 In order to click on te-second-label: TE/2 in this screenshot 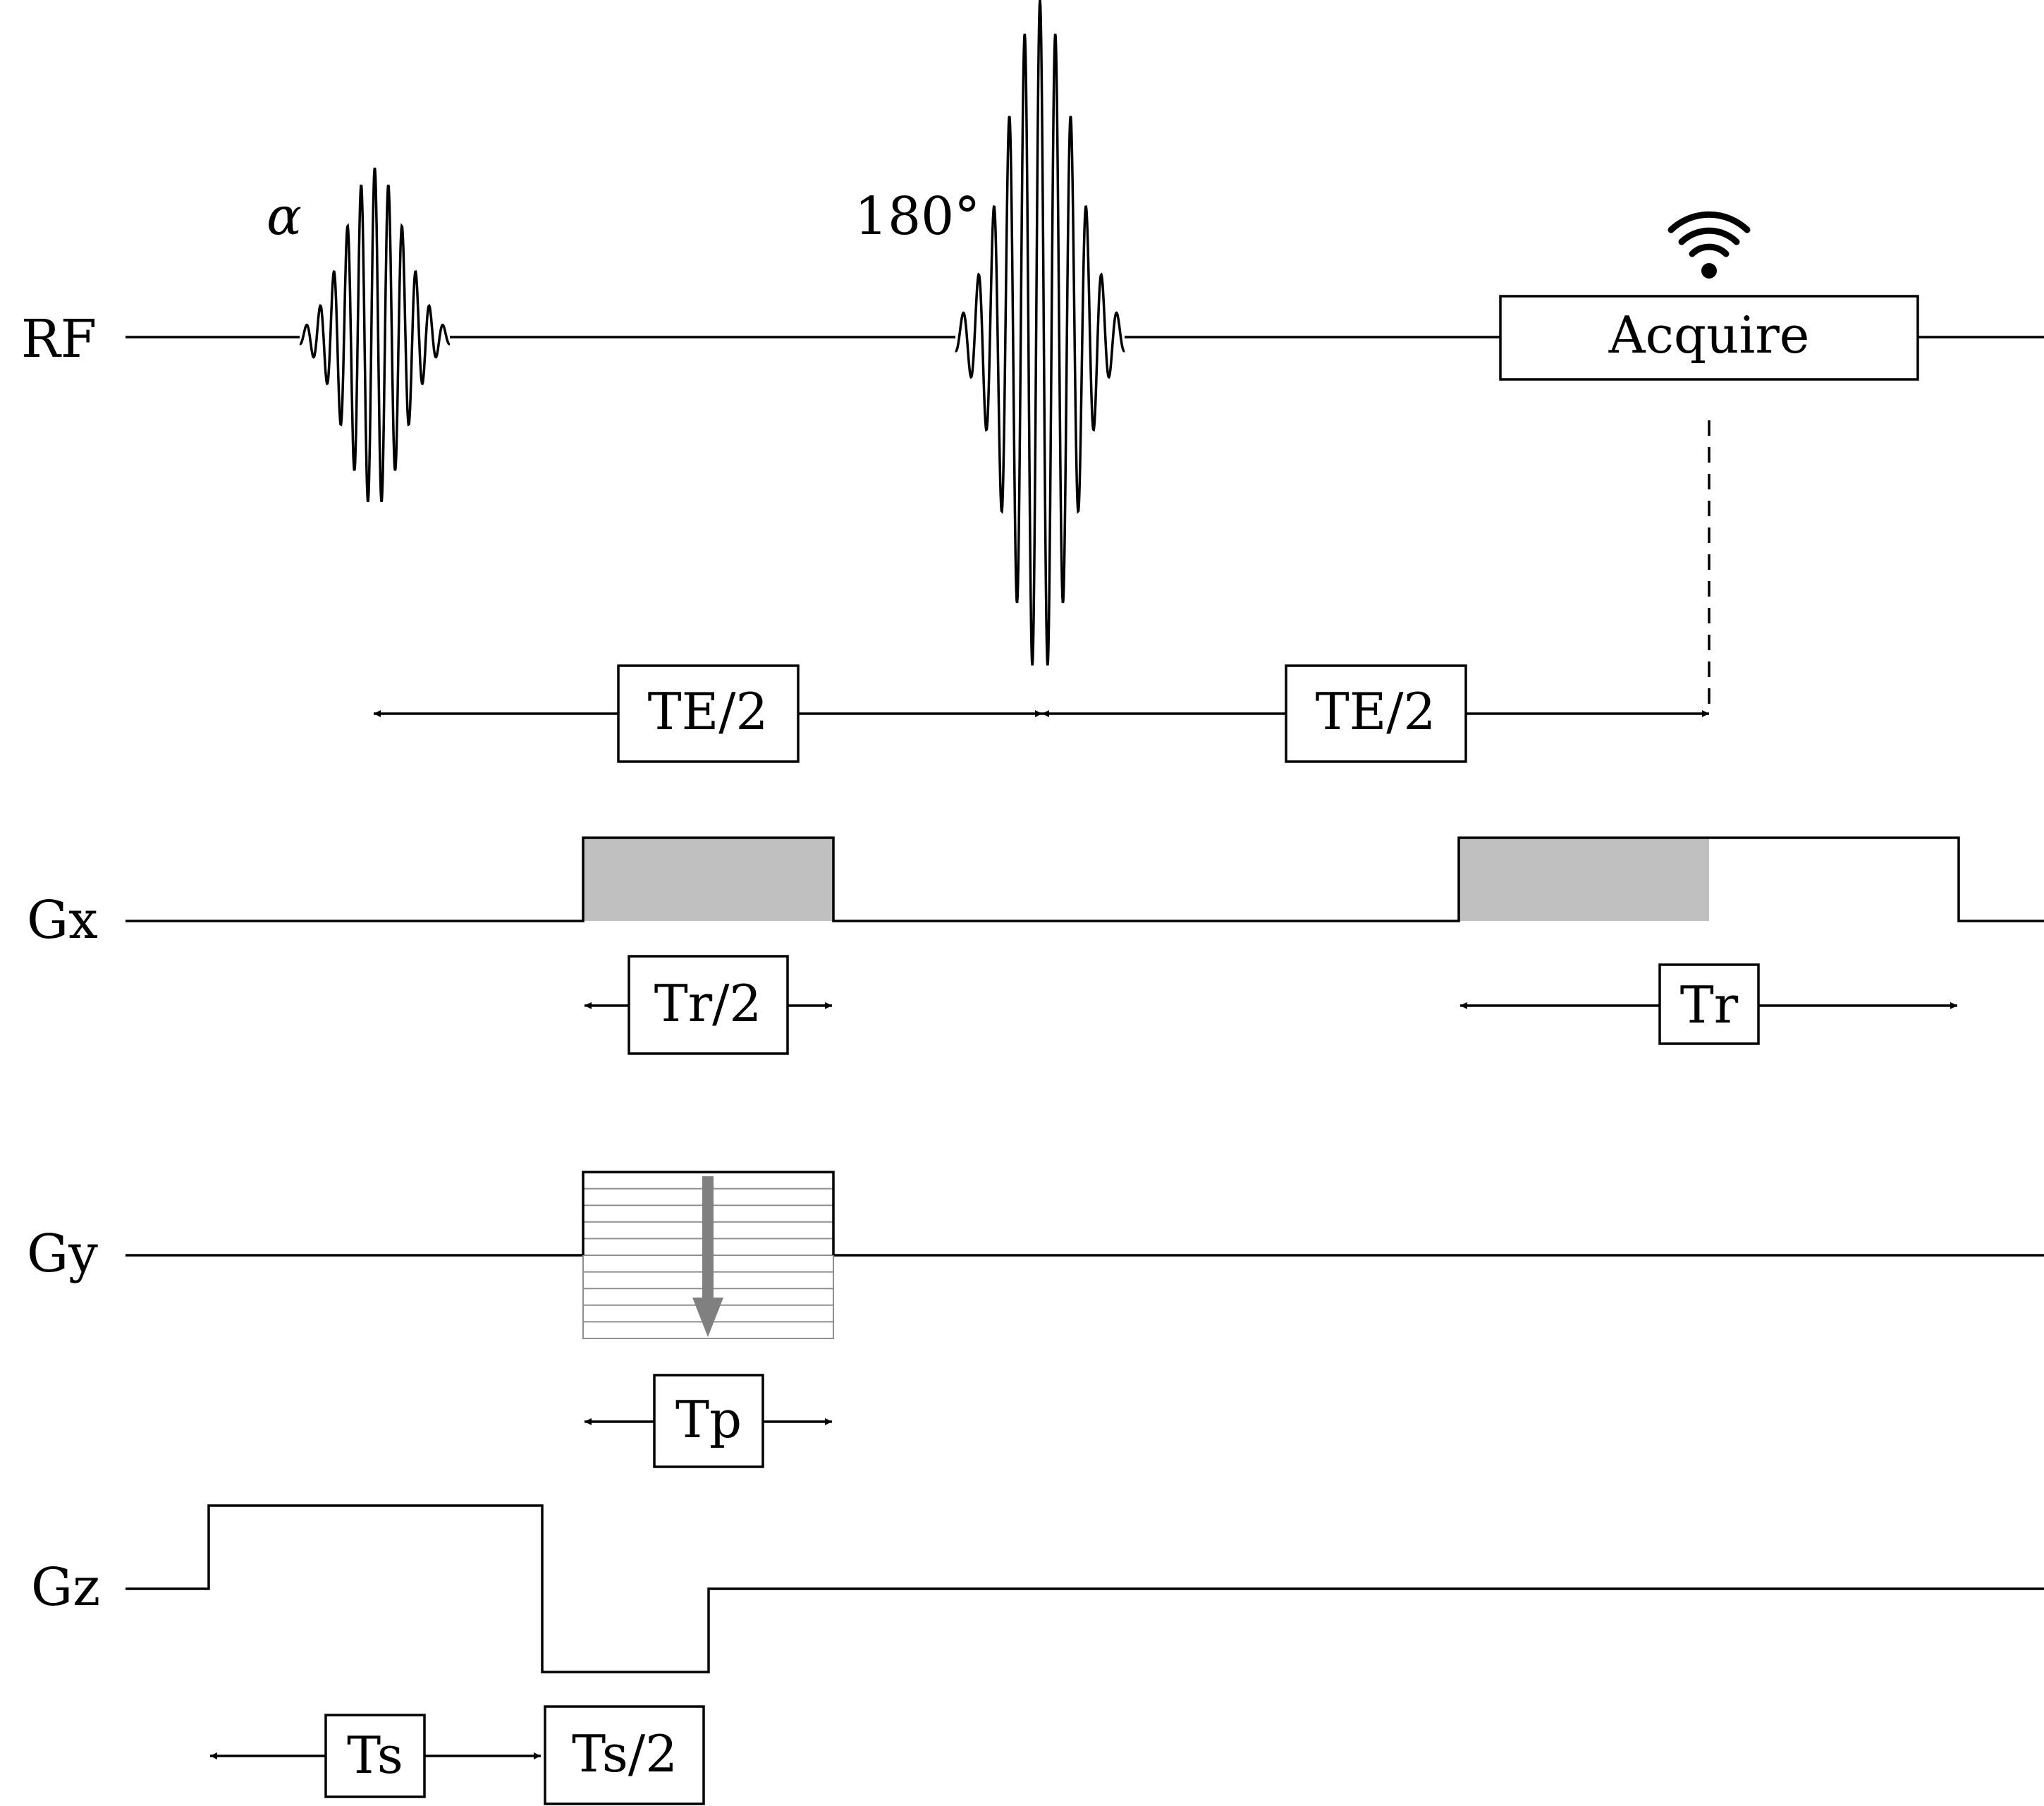, I will do `click(1376, 711)`.